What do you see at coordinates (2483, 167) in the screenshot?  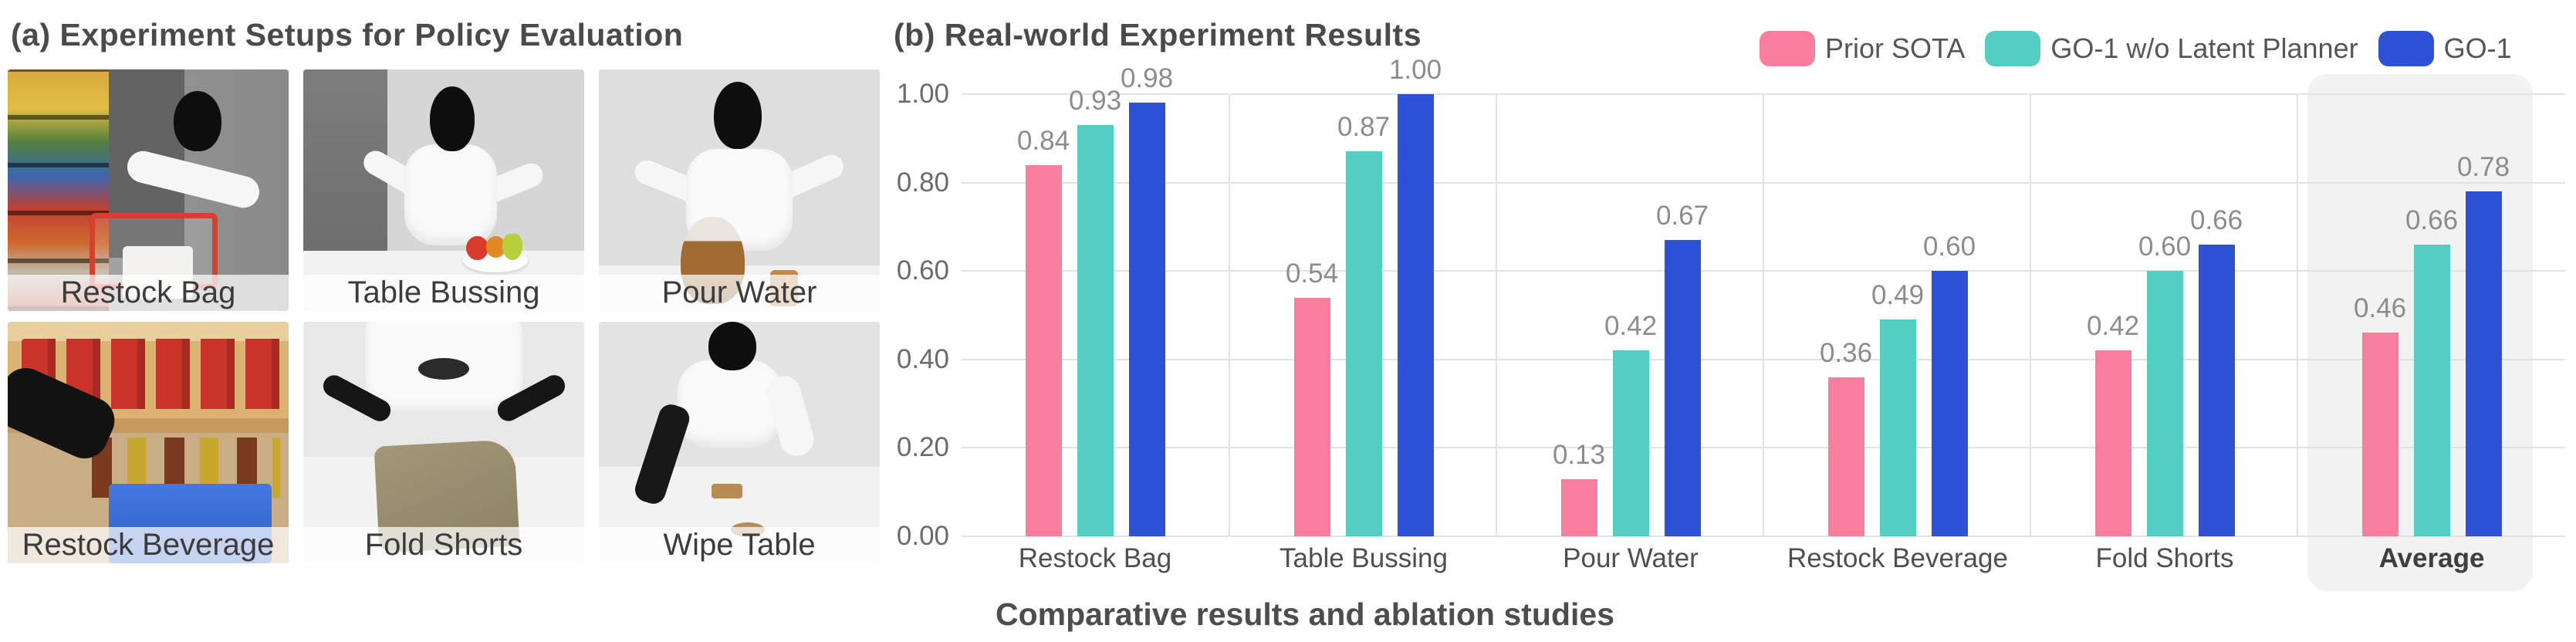 I see `value-label: 0.78` at bounding box center [2483, 167].